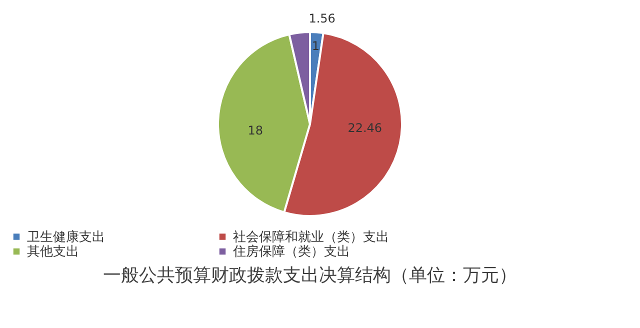 The image size is (640, 328). What do you see at coordinates (365, 127) in the screenshot?
I see `data-label: 22.46` at bounding box center [365, 127].